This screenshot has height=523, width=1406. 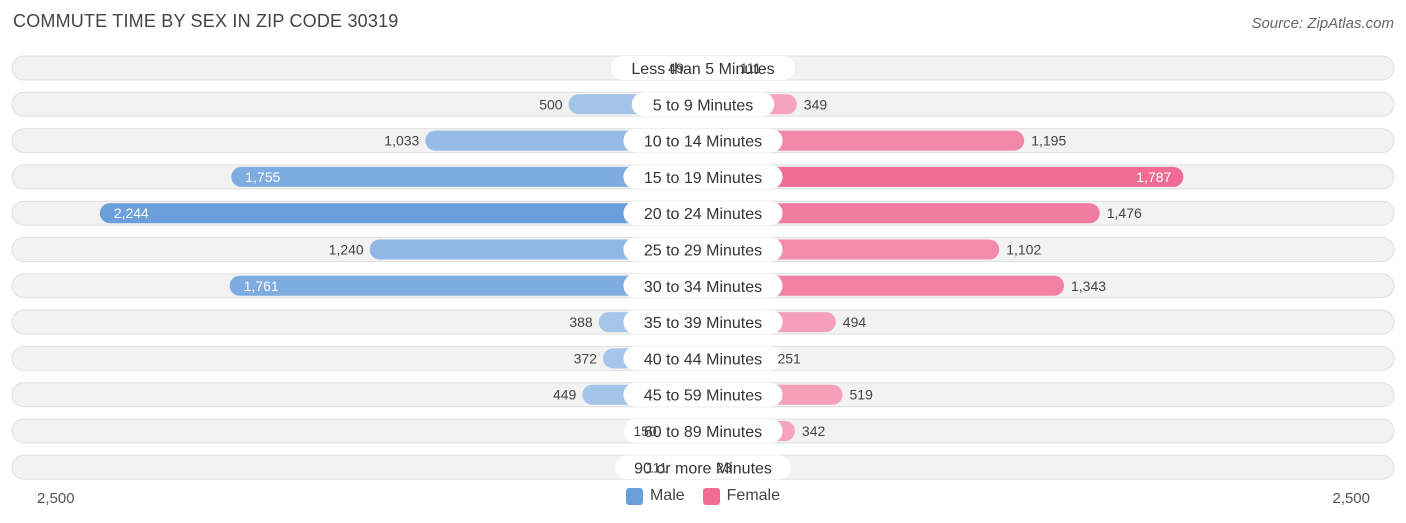 I want to click on category-label: 45 to 59 Minutes, so click(x=703, y=396).